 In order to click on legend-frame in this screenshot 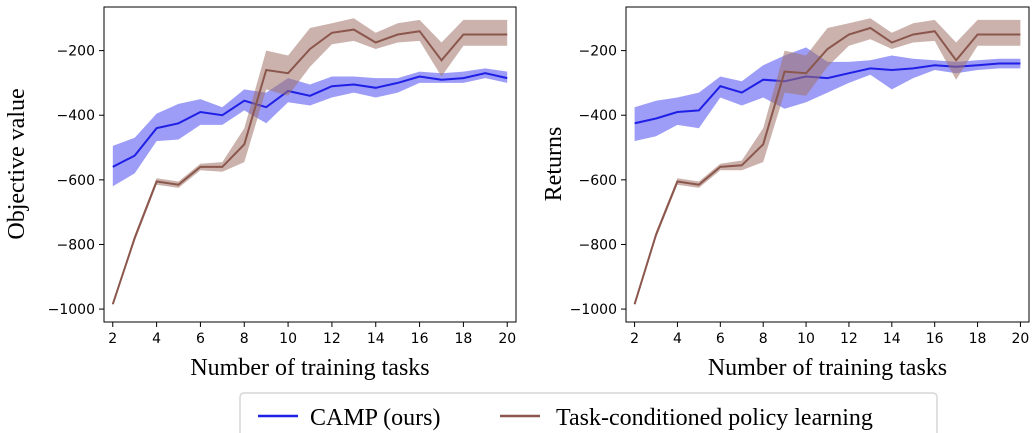, I will do `click(588, 412)`.